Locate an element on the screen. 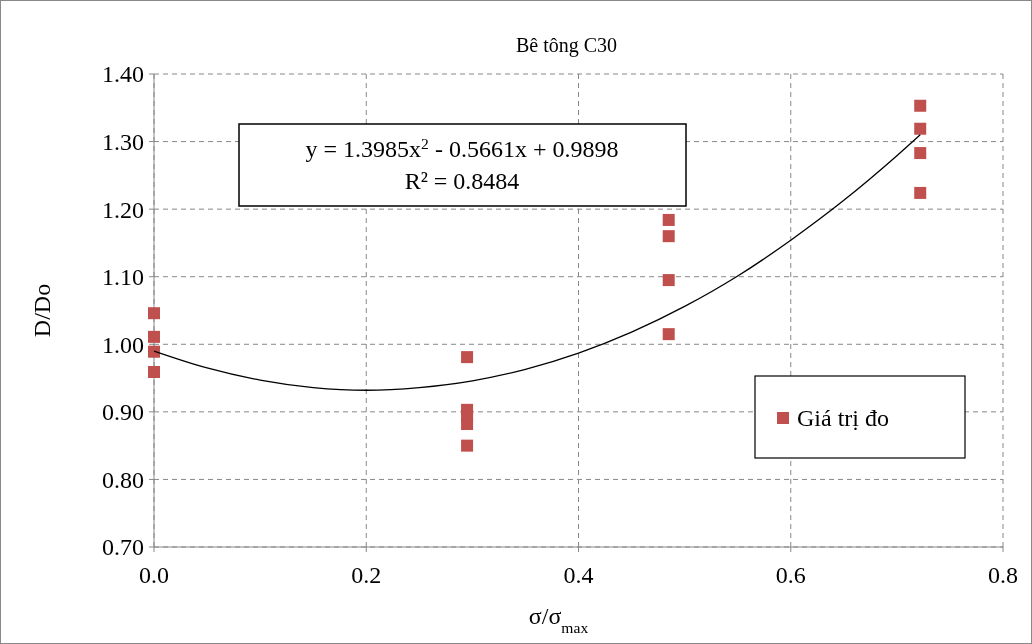 This screenshot has height=644, width=1032. legend-box: Giá trị đo is located at coordinates (860, 417).